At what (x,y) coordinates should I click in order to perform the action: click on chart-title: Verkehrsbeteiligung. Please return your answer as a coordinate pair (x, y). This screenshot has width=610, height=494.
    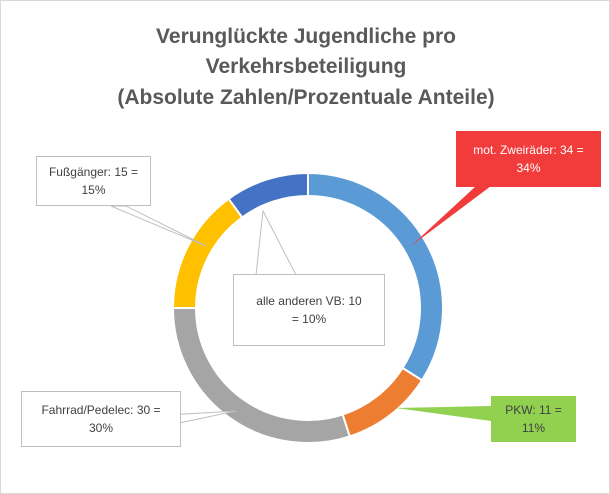
    Looking at the image, I should click on (306, 66).